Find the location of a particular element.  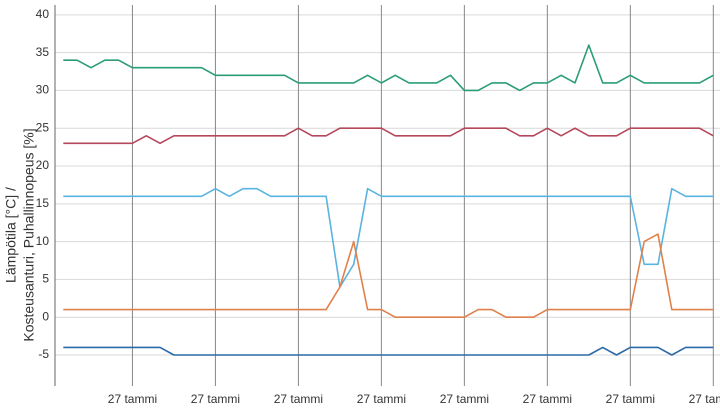

y-axis-label: Lämpötila [°C] / is located at coordinates (11, 235).